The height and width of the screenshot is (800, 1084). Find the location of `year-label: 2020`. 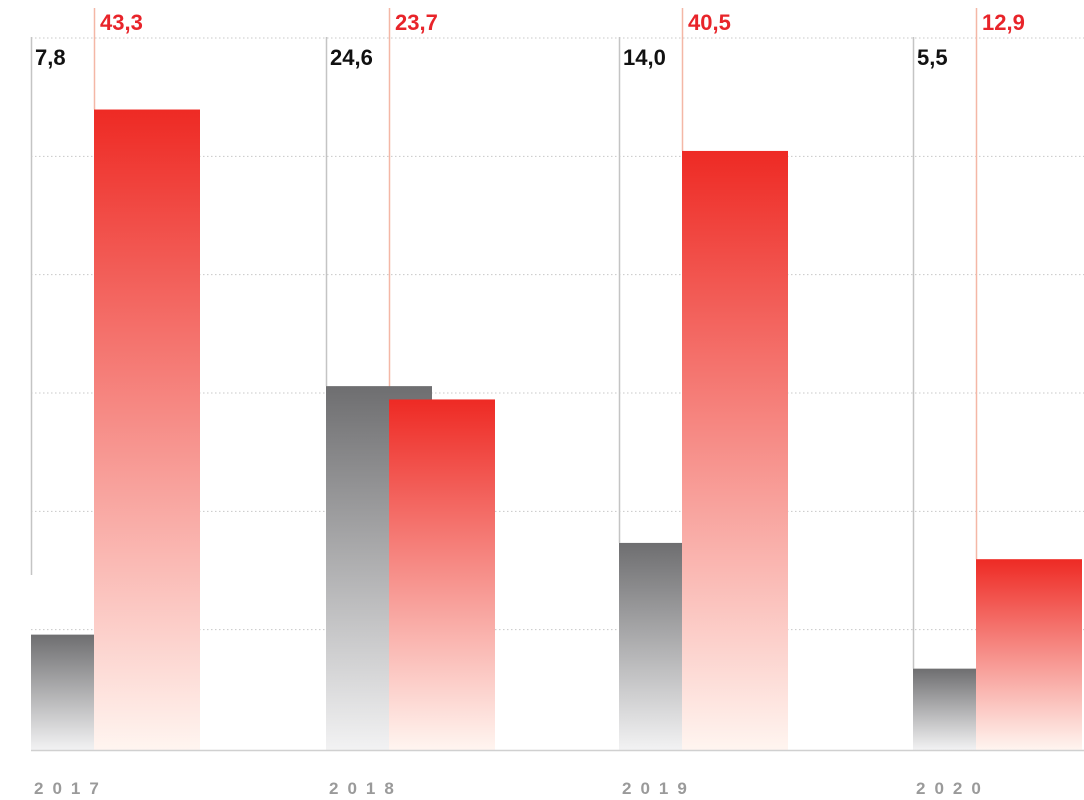

year-label: 2020 is located at coordinates (953, 788).